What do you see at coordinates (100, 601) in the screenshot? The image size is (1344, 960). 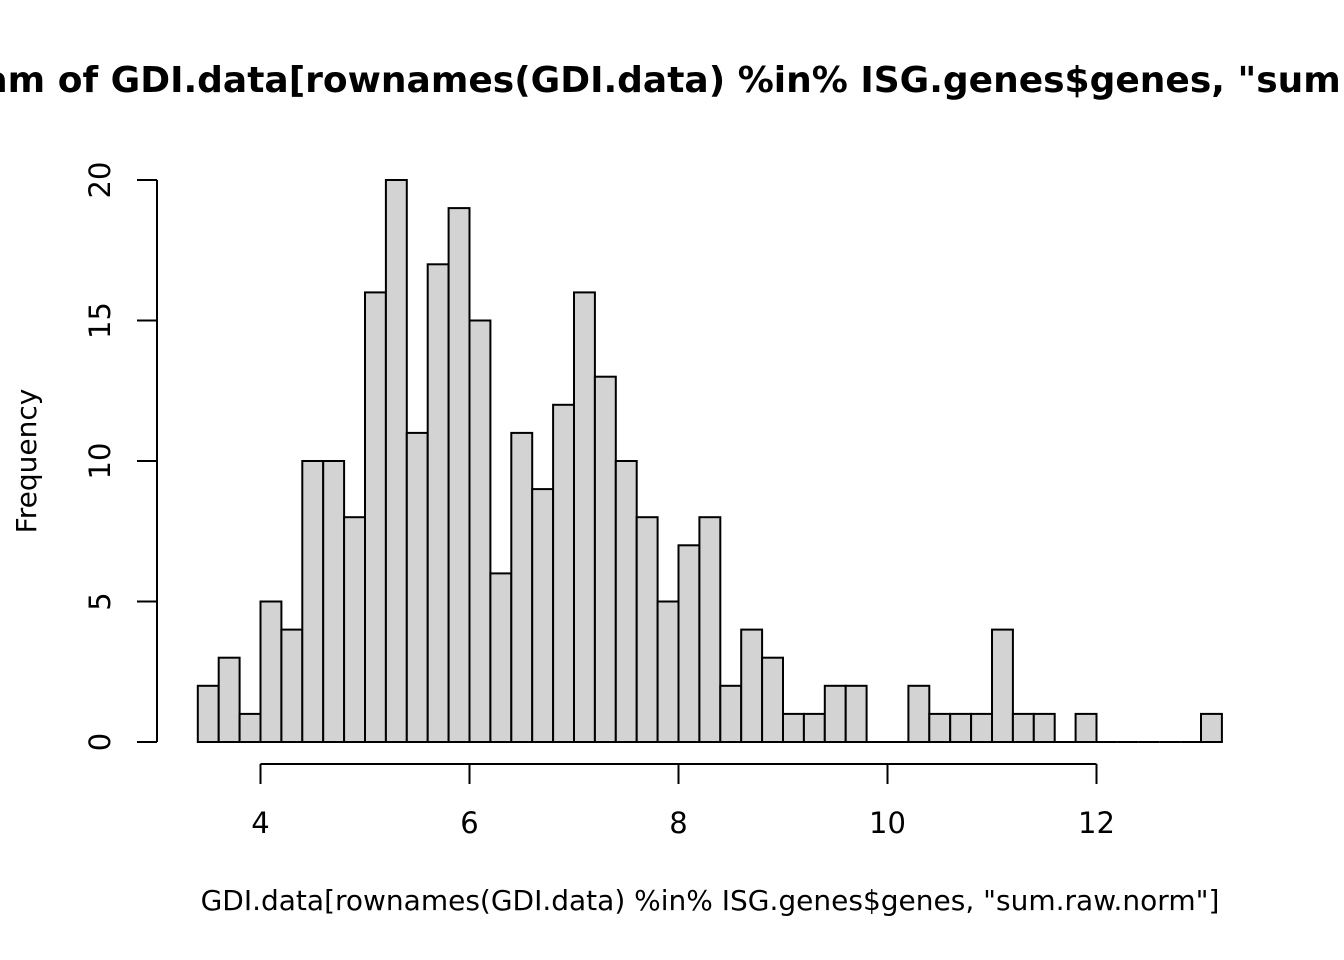 I see `y-tick-label: 5` at bounding box center [100, 601].